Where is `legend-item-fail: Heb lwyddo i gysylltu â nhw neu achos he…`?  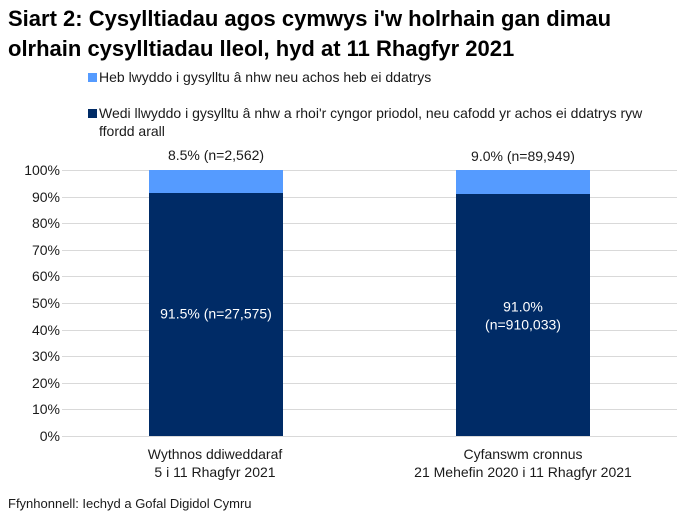 legend-item-fail: Heb lwyddo i gysylltu â nhw neu achos he… is located at coordinates (381, 77).